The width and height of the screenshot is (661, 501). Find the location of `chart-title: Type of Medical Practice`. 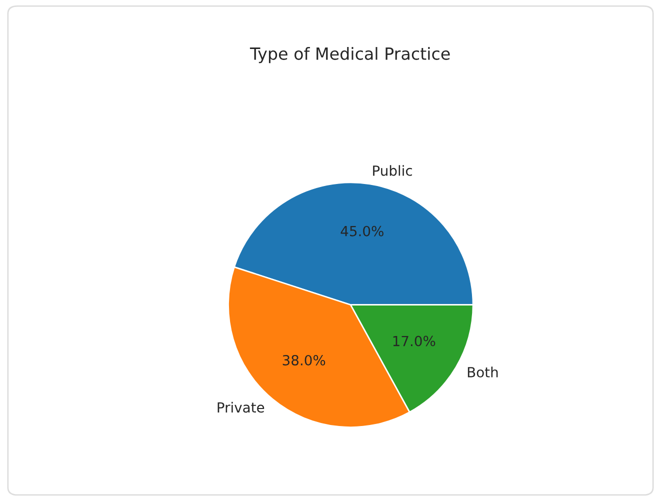

chart-title: Type of Medical Practice is located at coordinates (350, 55).